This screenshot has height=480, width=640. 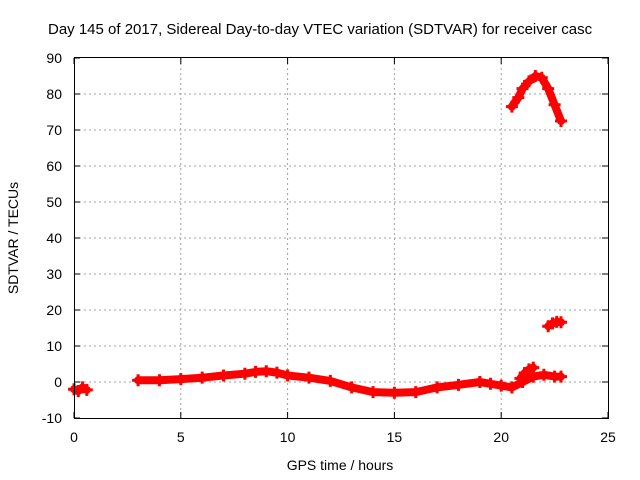 I want to click on y-tick-label: 20, so click(x=54, y=310).